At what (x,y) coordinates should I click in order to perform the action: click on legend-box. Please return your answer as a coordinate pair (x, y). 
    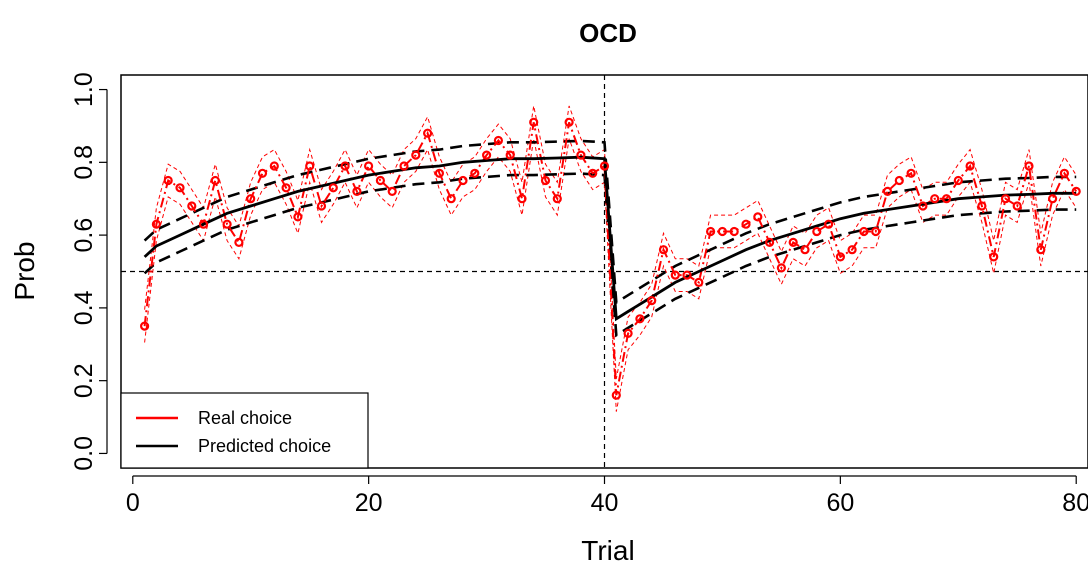
    Looking at the image, I should click on (244, 430).